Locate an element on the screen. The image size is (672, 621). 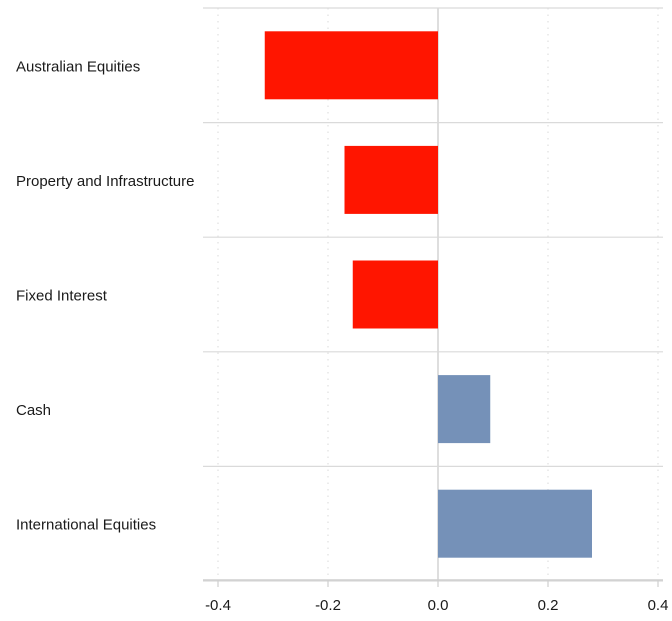
x-tick-label: 0.2 is located at coordinates (548, 605).